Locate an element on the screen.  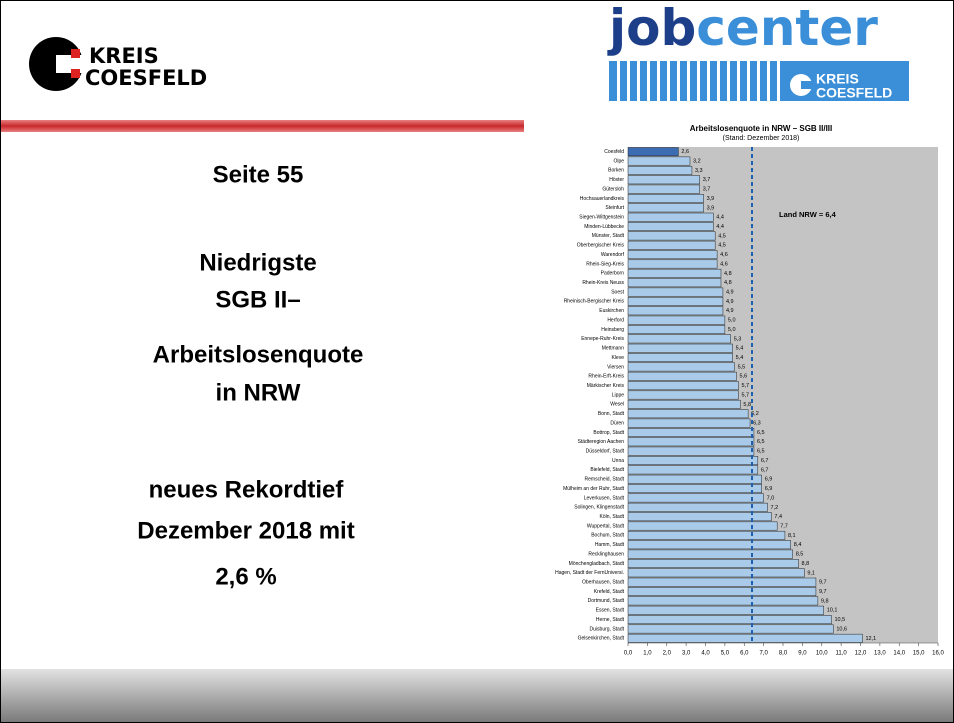
value-label: 4,8 is located at coordinates (728, 283).